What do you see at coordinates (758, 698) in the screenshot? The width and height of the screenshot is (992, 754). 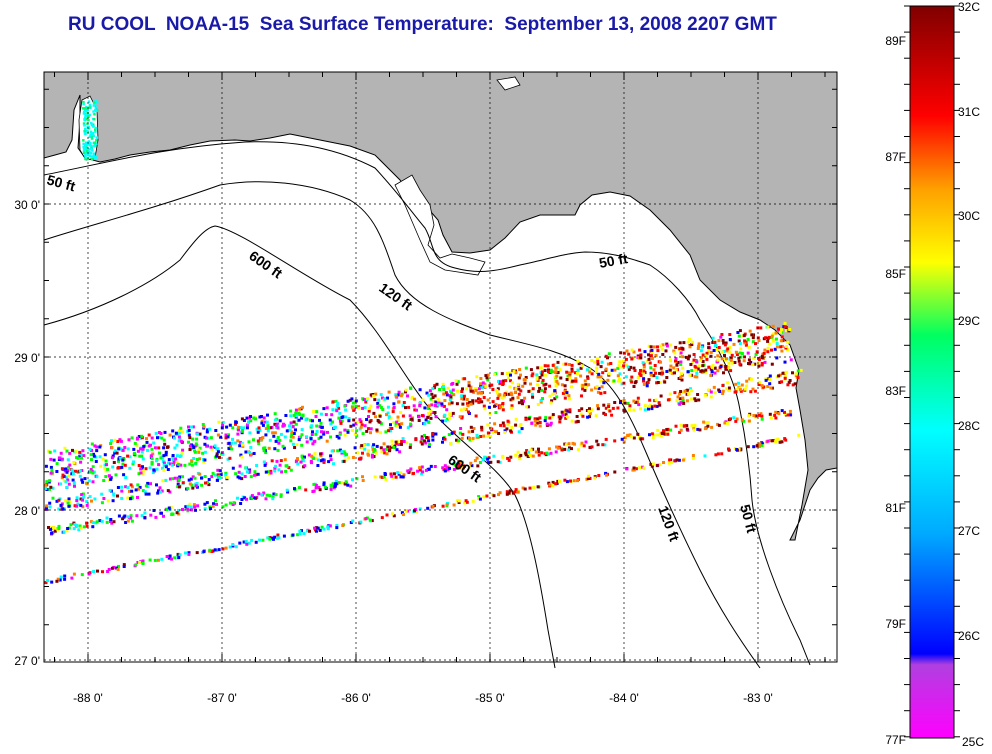 I see `lon-label-83: -83 0'` at bounding box center [758, 698].